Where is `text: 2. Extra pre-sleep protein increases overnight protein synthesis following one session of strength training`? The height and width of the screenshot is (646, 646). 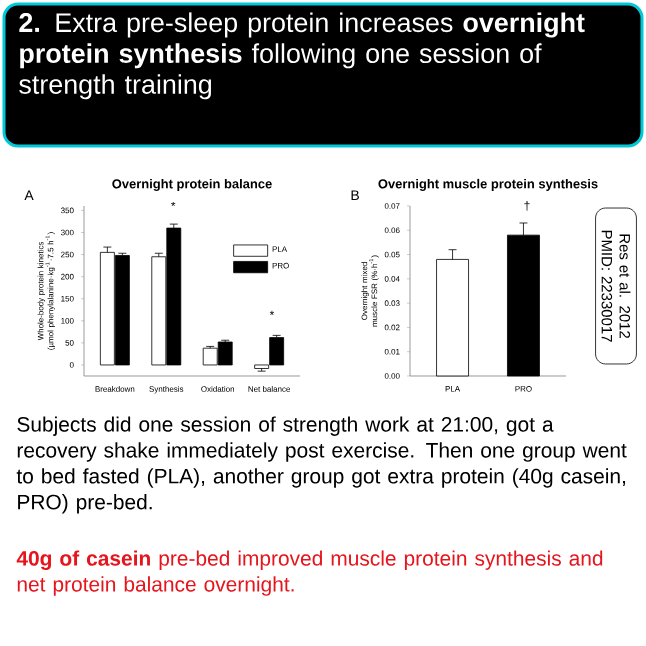 text: 2. Extra pre-sleep protein increases overnight protein synthesis following one session of strength training is located at coordinates (302, 56).